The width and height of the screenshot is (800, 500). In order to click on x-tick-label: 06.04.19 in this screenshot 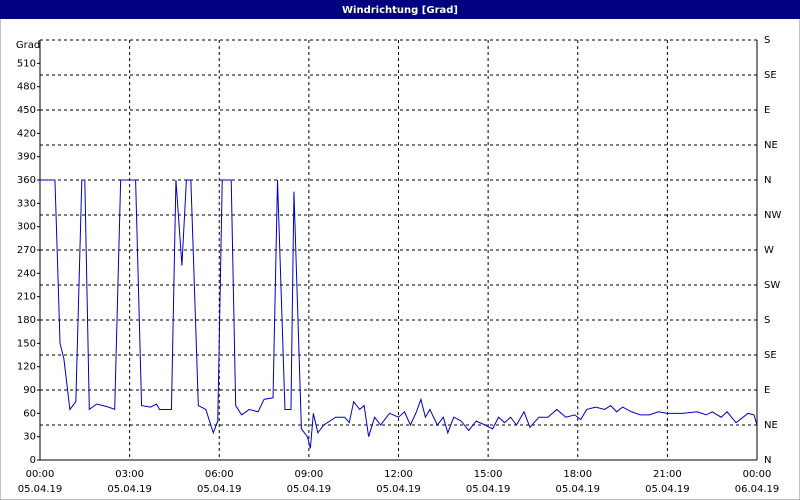, I will do `click(757, 489)`.